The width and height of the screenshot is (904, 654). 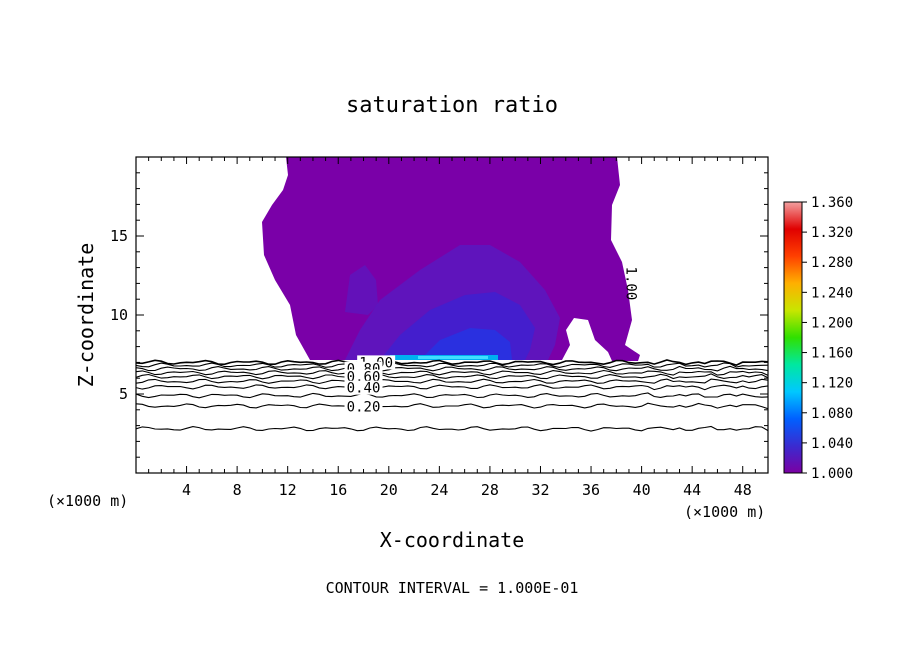 I want to click on blue-core-inner, so click(x=466, y=344).